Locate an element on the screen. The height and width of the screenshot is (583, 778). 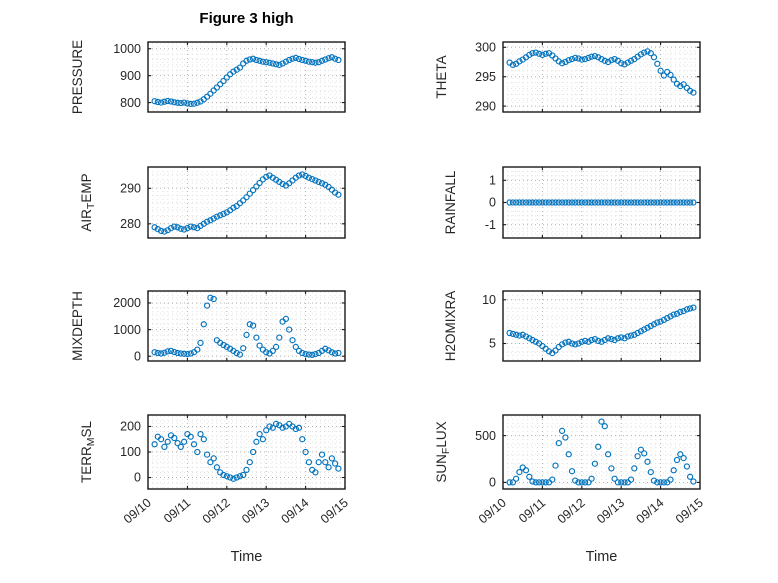
y-tick-labels: -1 0 1 is located at coordinates (490, 203).